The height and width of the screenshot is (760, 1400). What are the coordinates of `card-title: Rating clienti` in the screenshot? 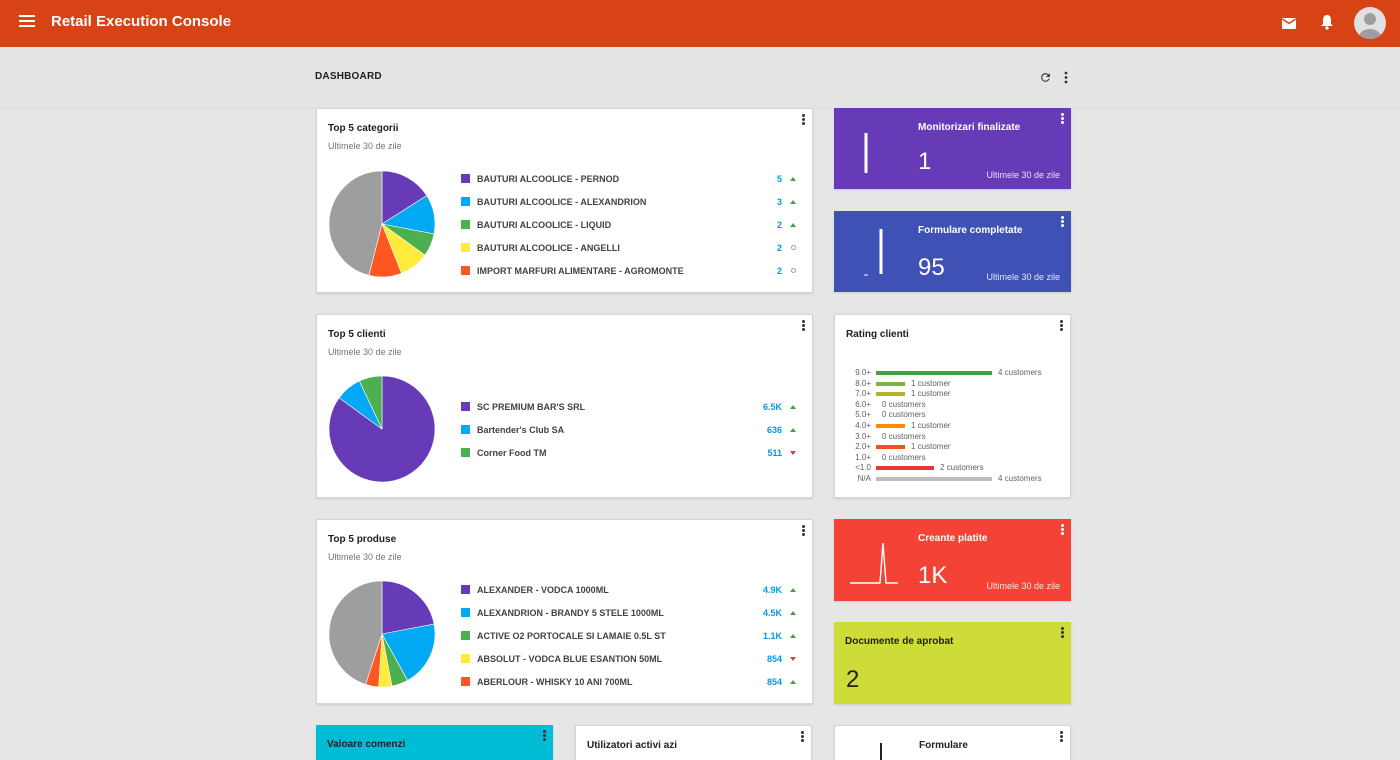 It's located at (877, 334).